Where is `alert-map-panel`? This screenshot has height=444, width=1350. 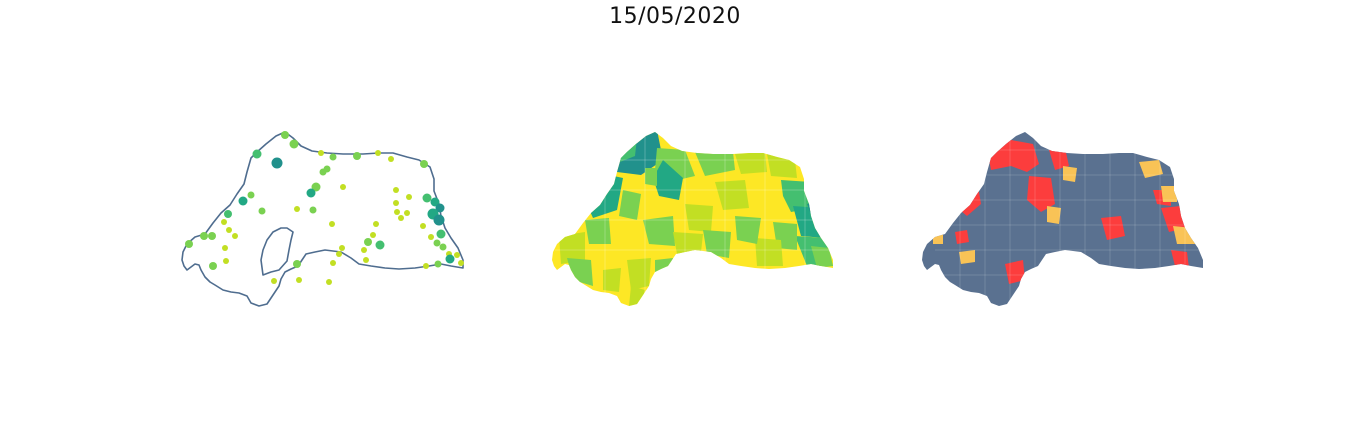
alert-map-panel is located at coordinates (1065, 220).